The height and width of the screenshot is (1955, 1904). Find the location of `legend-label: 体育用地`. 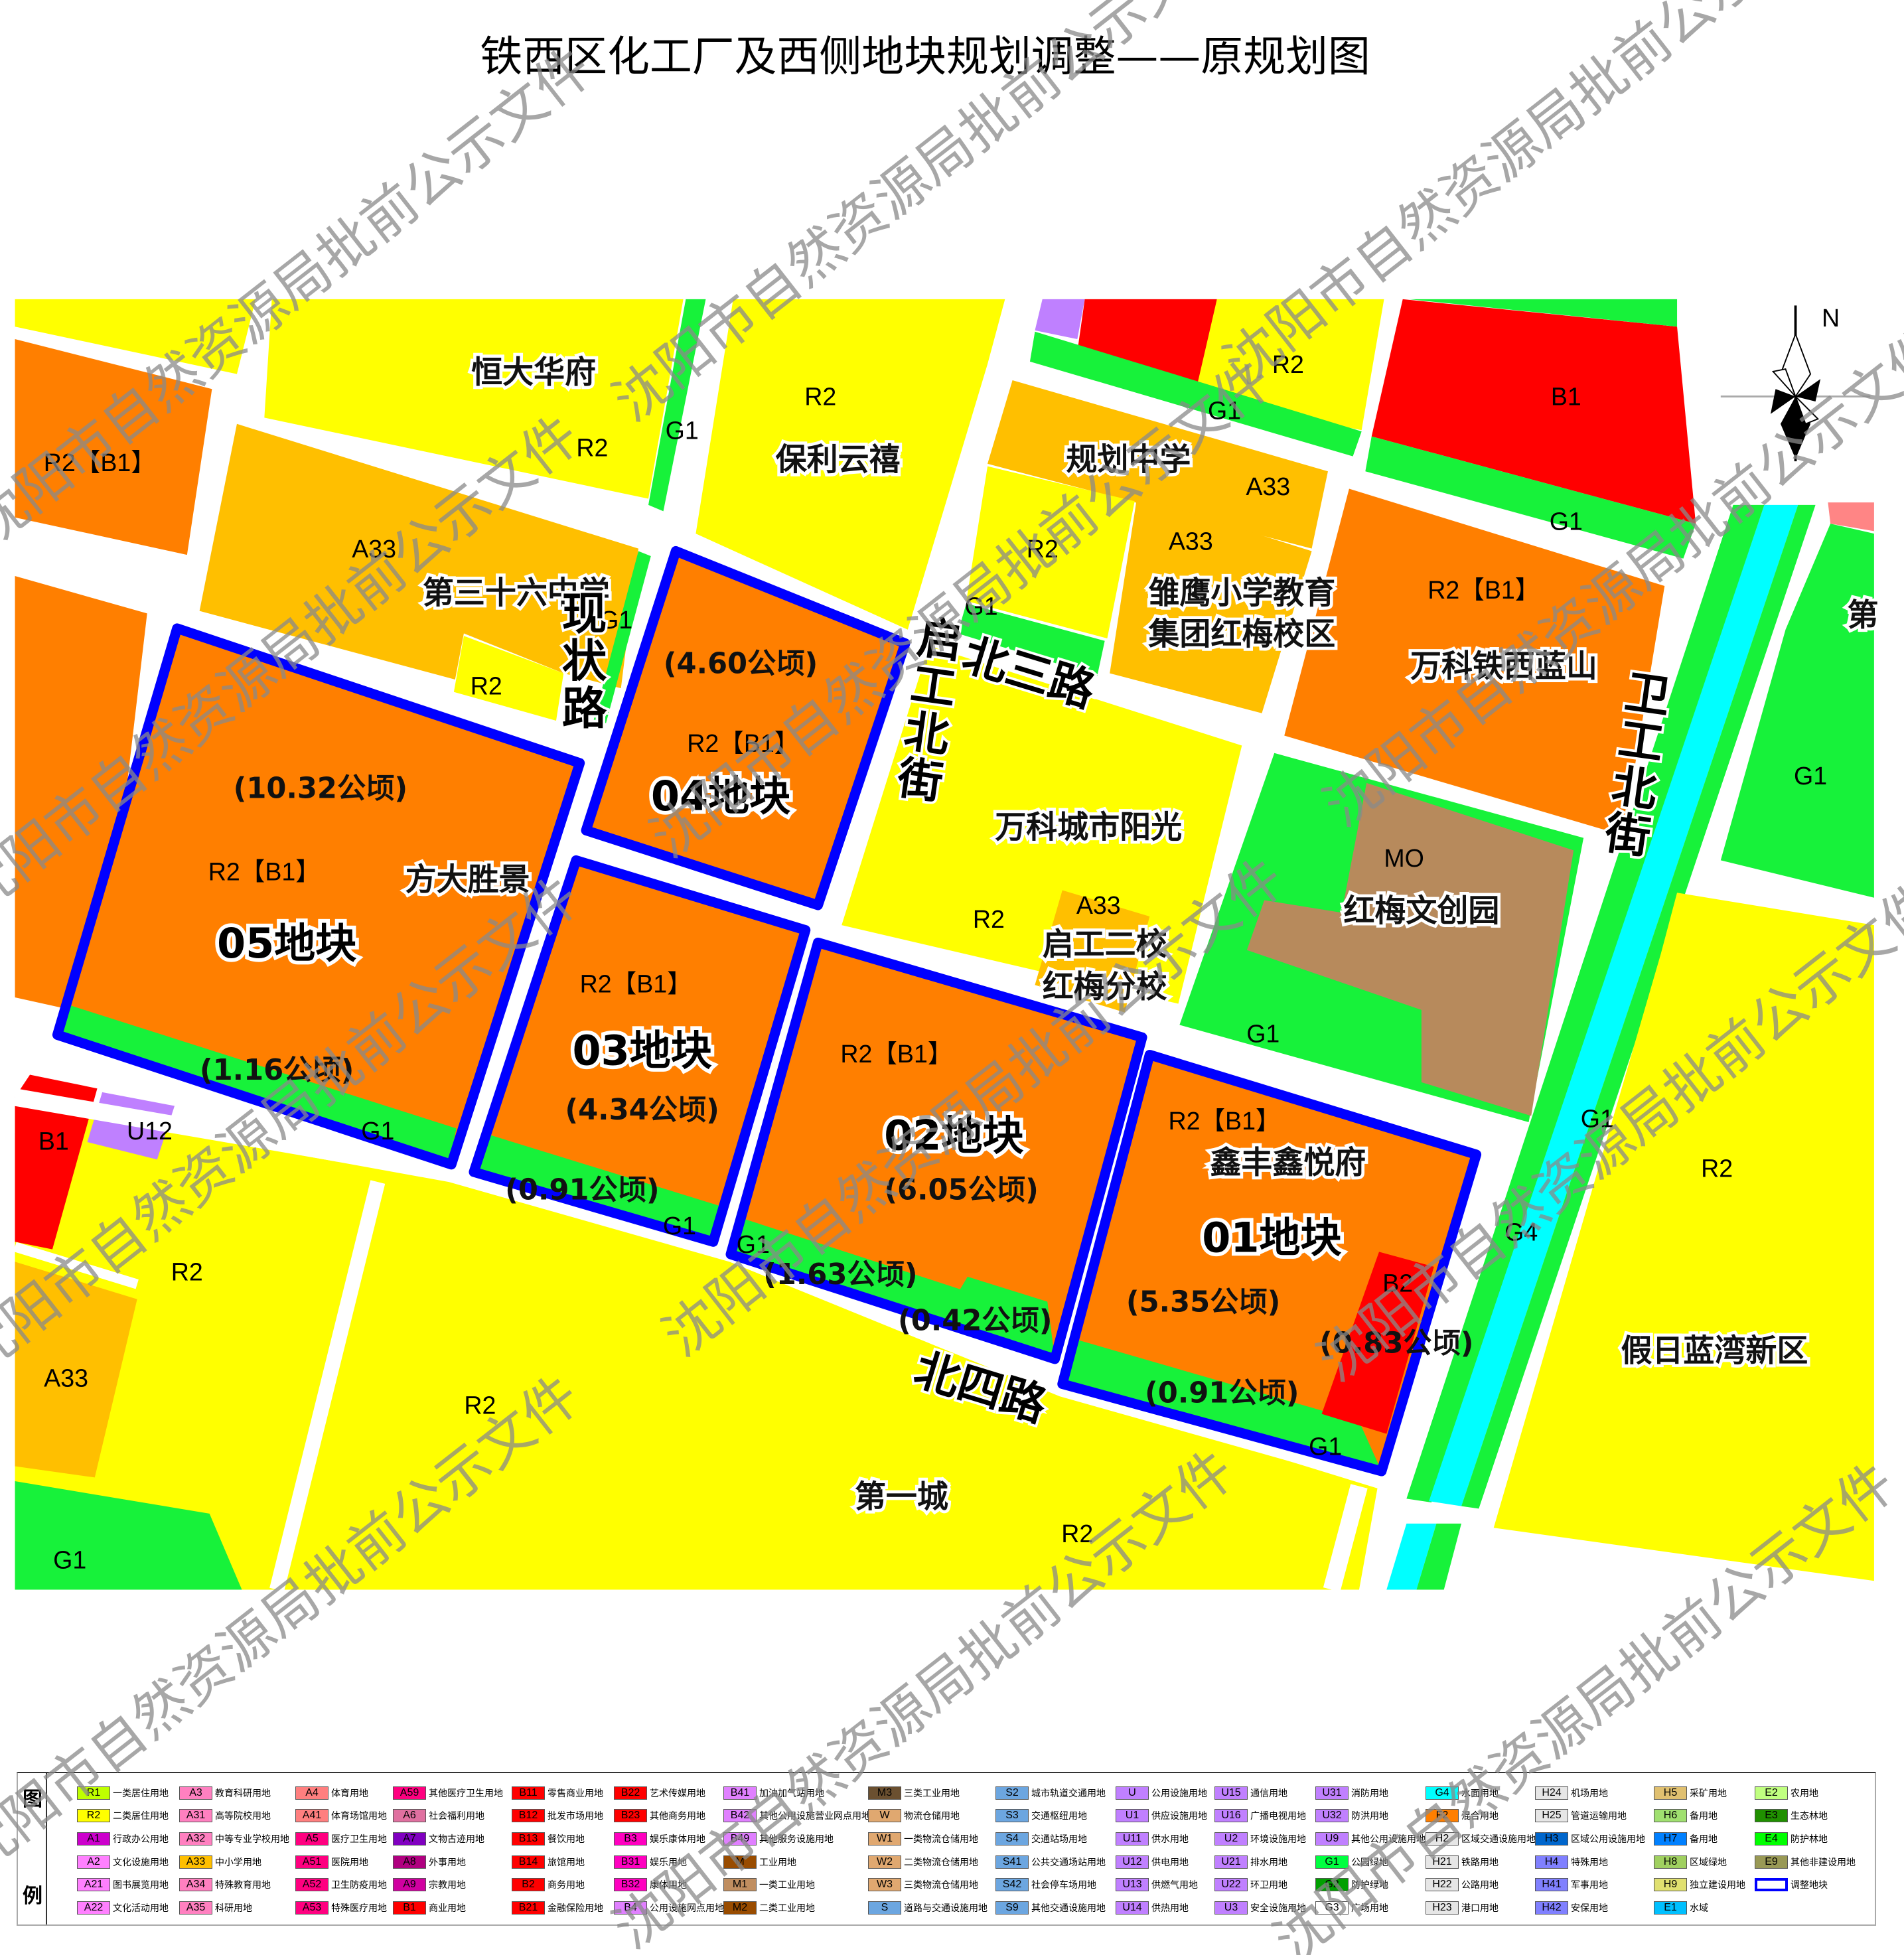

legend-label: 体育用地 is located at coordinates (349, 1793).